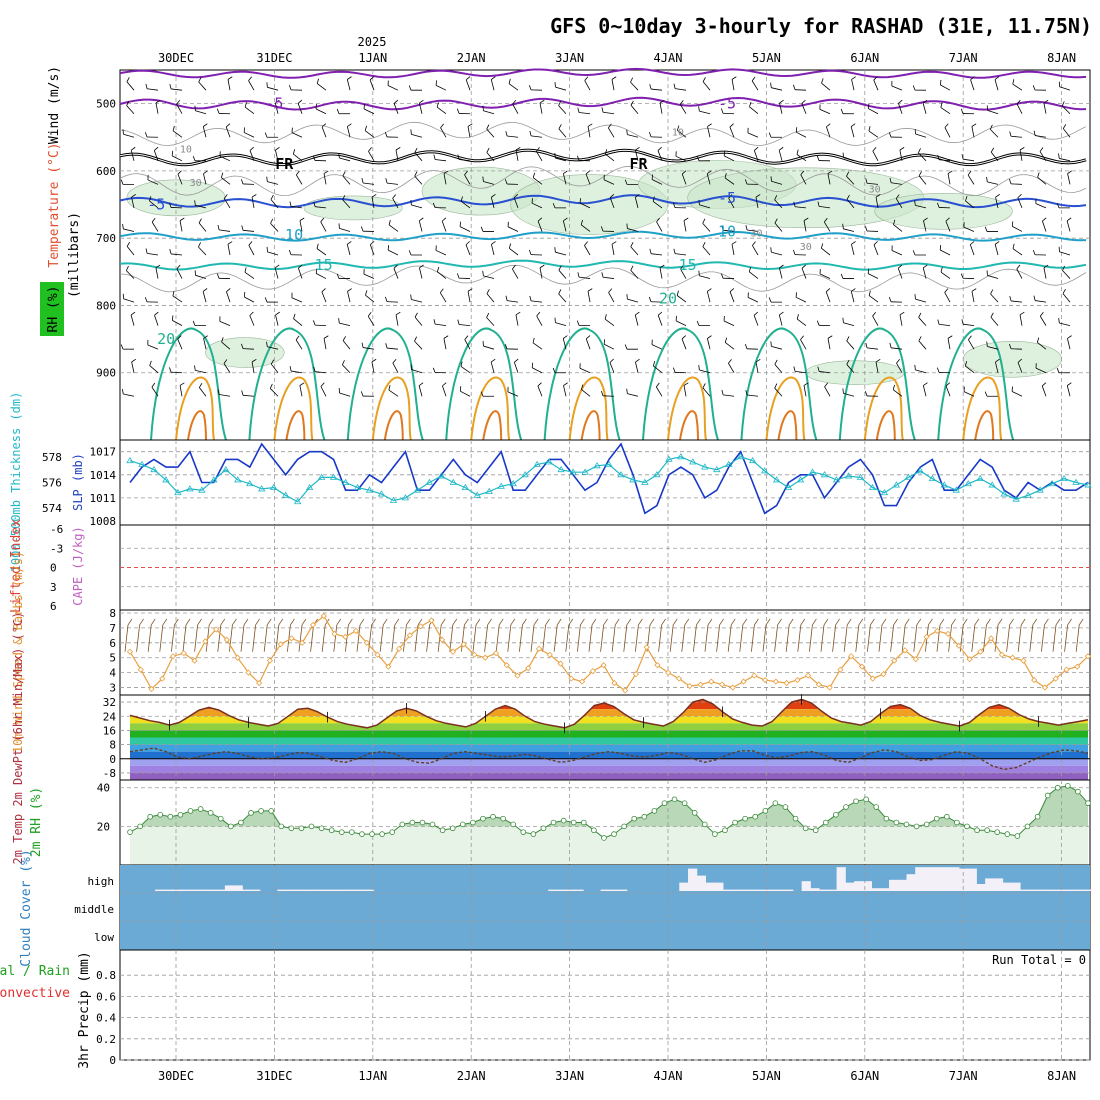 The width and height of the screenshot is (1100, 1100). What do you see at coordinates (109, 773) in the screenshot?
I see `temp-tick-label: -8` at bounding box center [109, 773].